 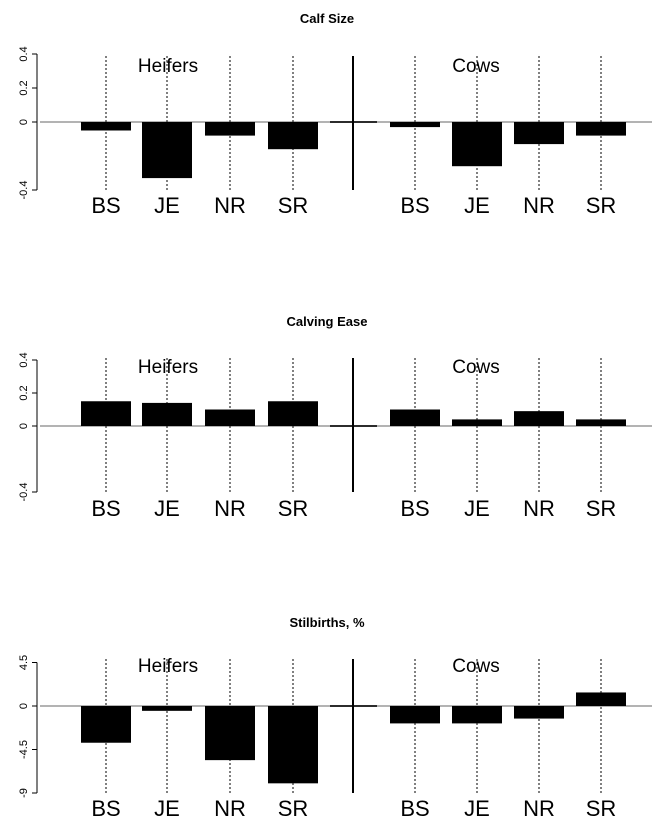 I want to click on chart-title: Stilbirths, %, so click(x=327, y=622).